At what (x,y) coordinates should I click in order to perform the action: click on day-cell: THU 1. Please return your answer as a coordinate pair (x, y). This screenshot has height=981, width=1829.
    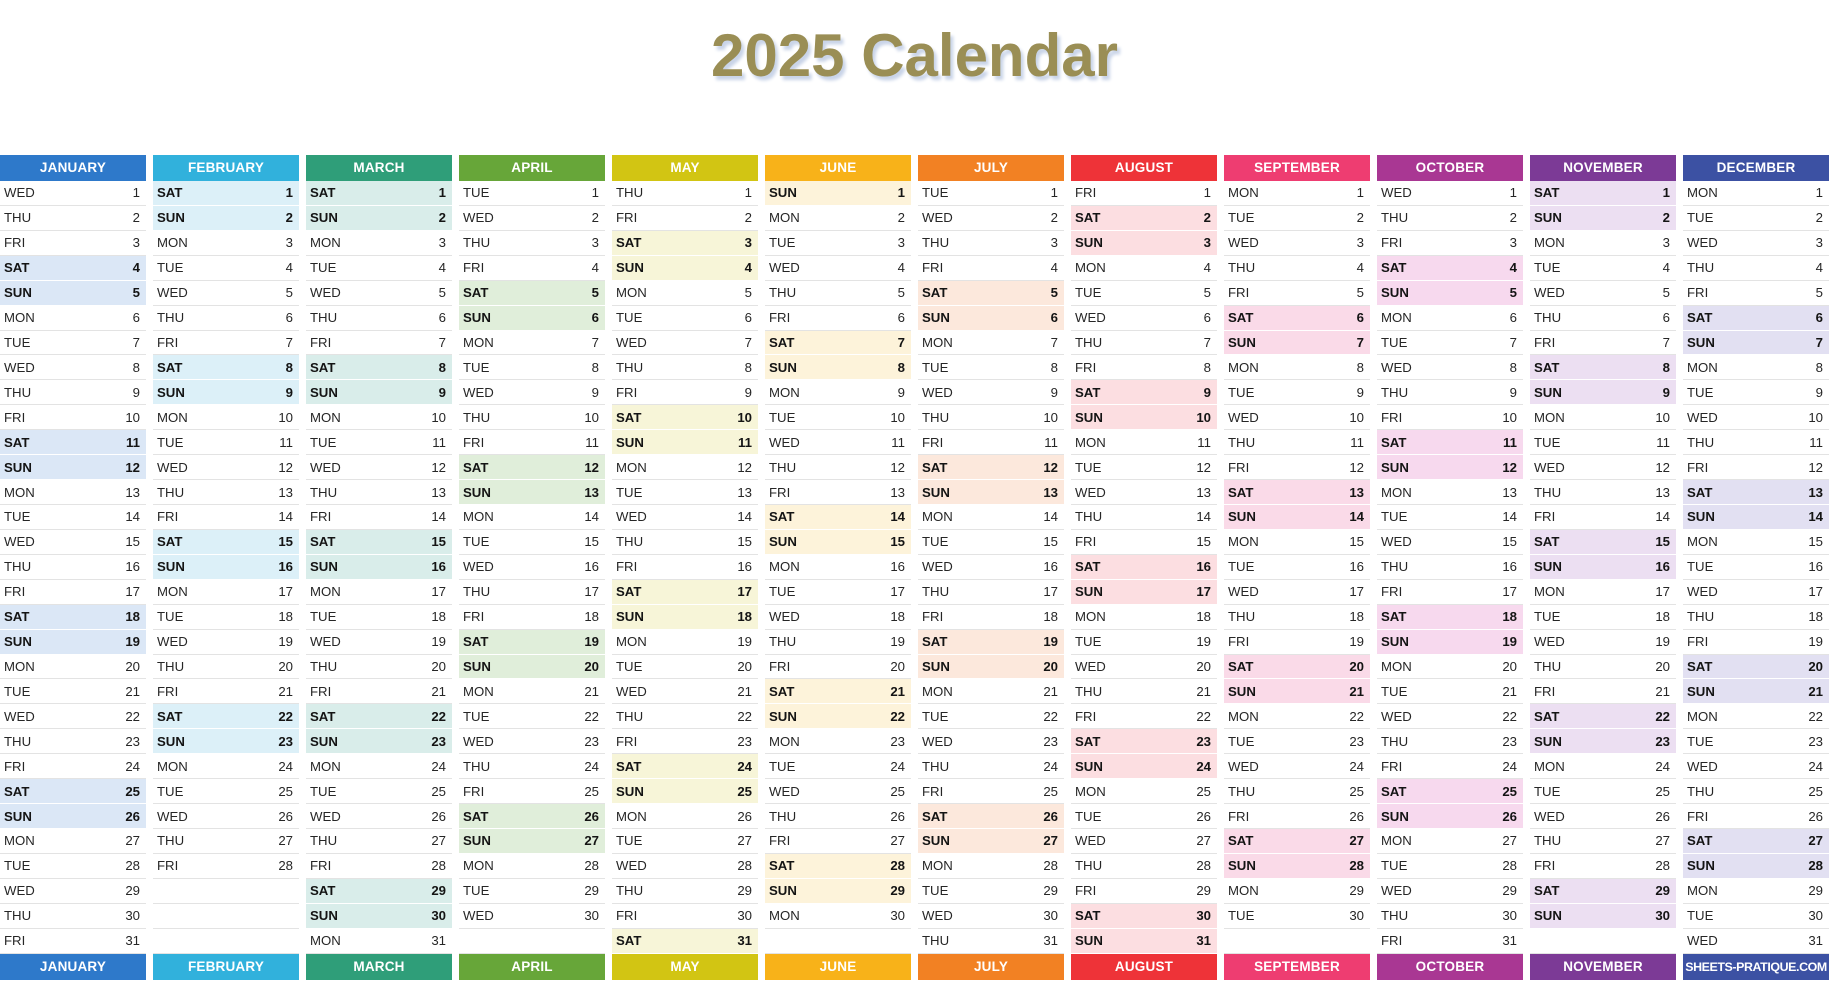
    Looking at the image, I should click on (685, 193).